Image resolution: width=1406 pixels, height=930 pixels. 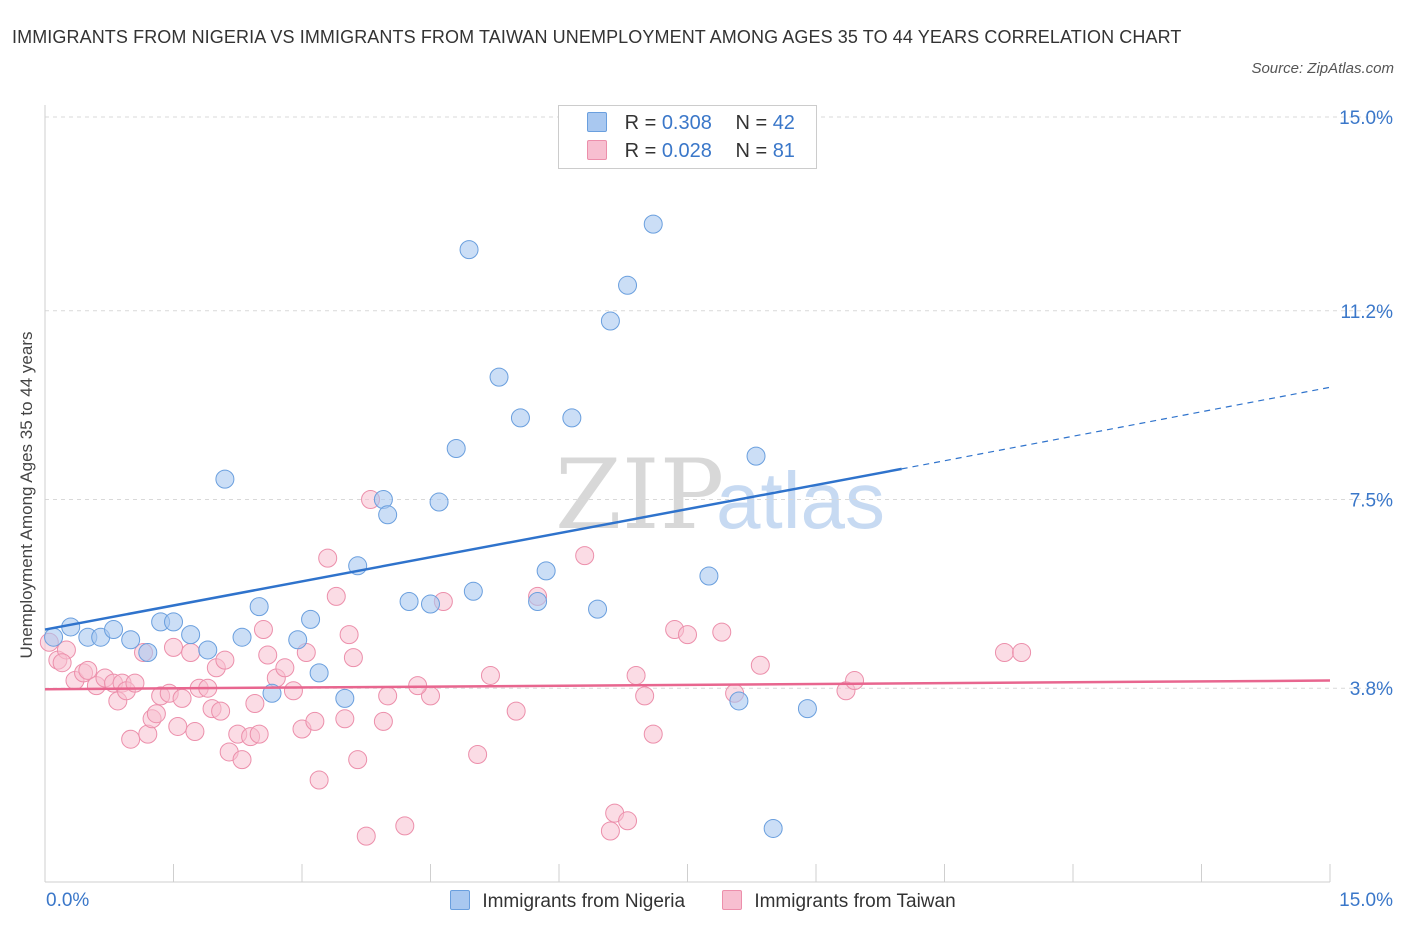 What do you see at coordinates (1371, 689) in the screenshot?
I see `y-tick-label: 3.8%` at bounding box center [1371, 689].